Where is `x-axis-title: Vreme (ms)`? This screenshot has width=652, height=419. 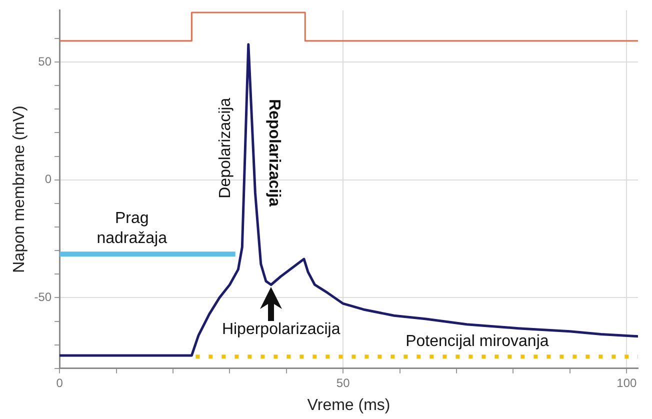 x-axis-title: Vreme (ms) is located at coordinates (348, 405).